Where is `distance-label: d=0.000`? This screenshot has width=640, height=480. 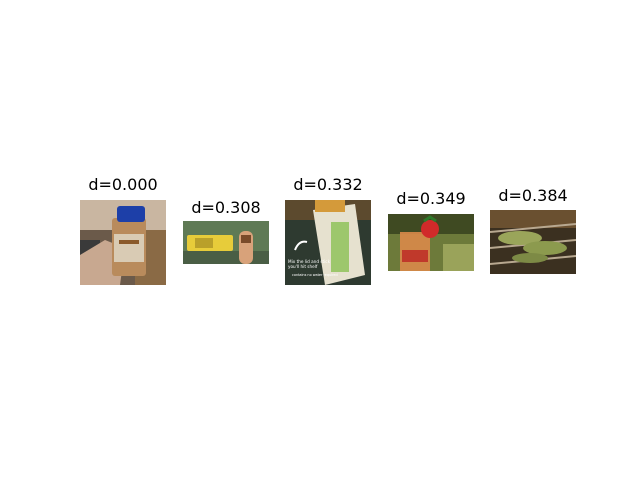 distance-label: d=0.000 is located at coordinates (123, 184).